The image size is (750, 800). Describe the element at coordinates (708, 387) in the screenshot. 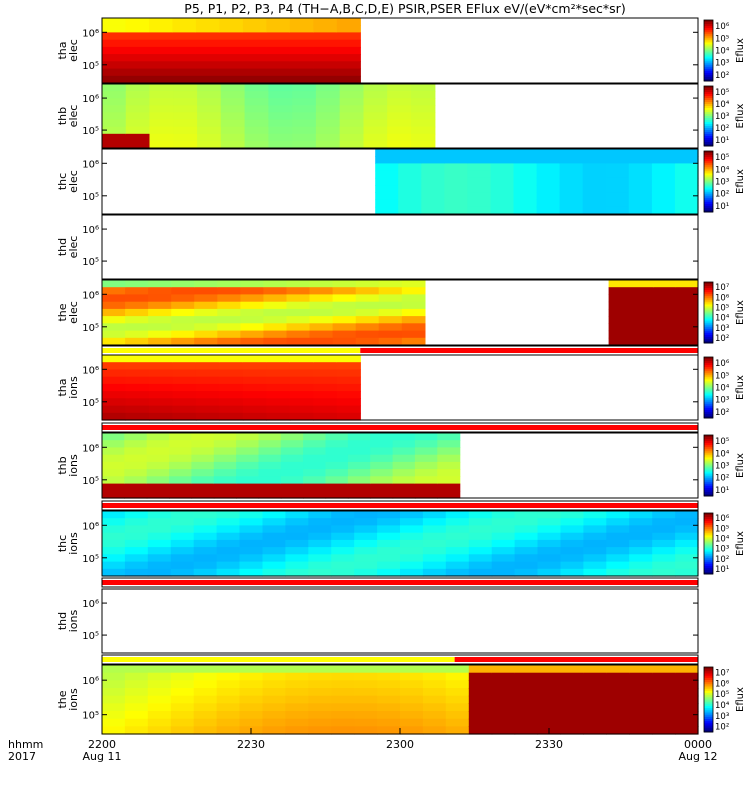

I see `colorbar-frame` at that location.